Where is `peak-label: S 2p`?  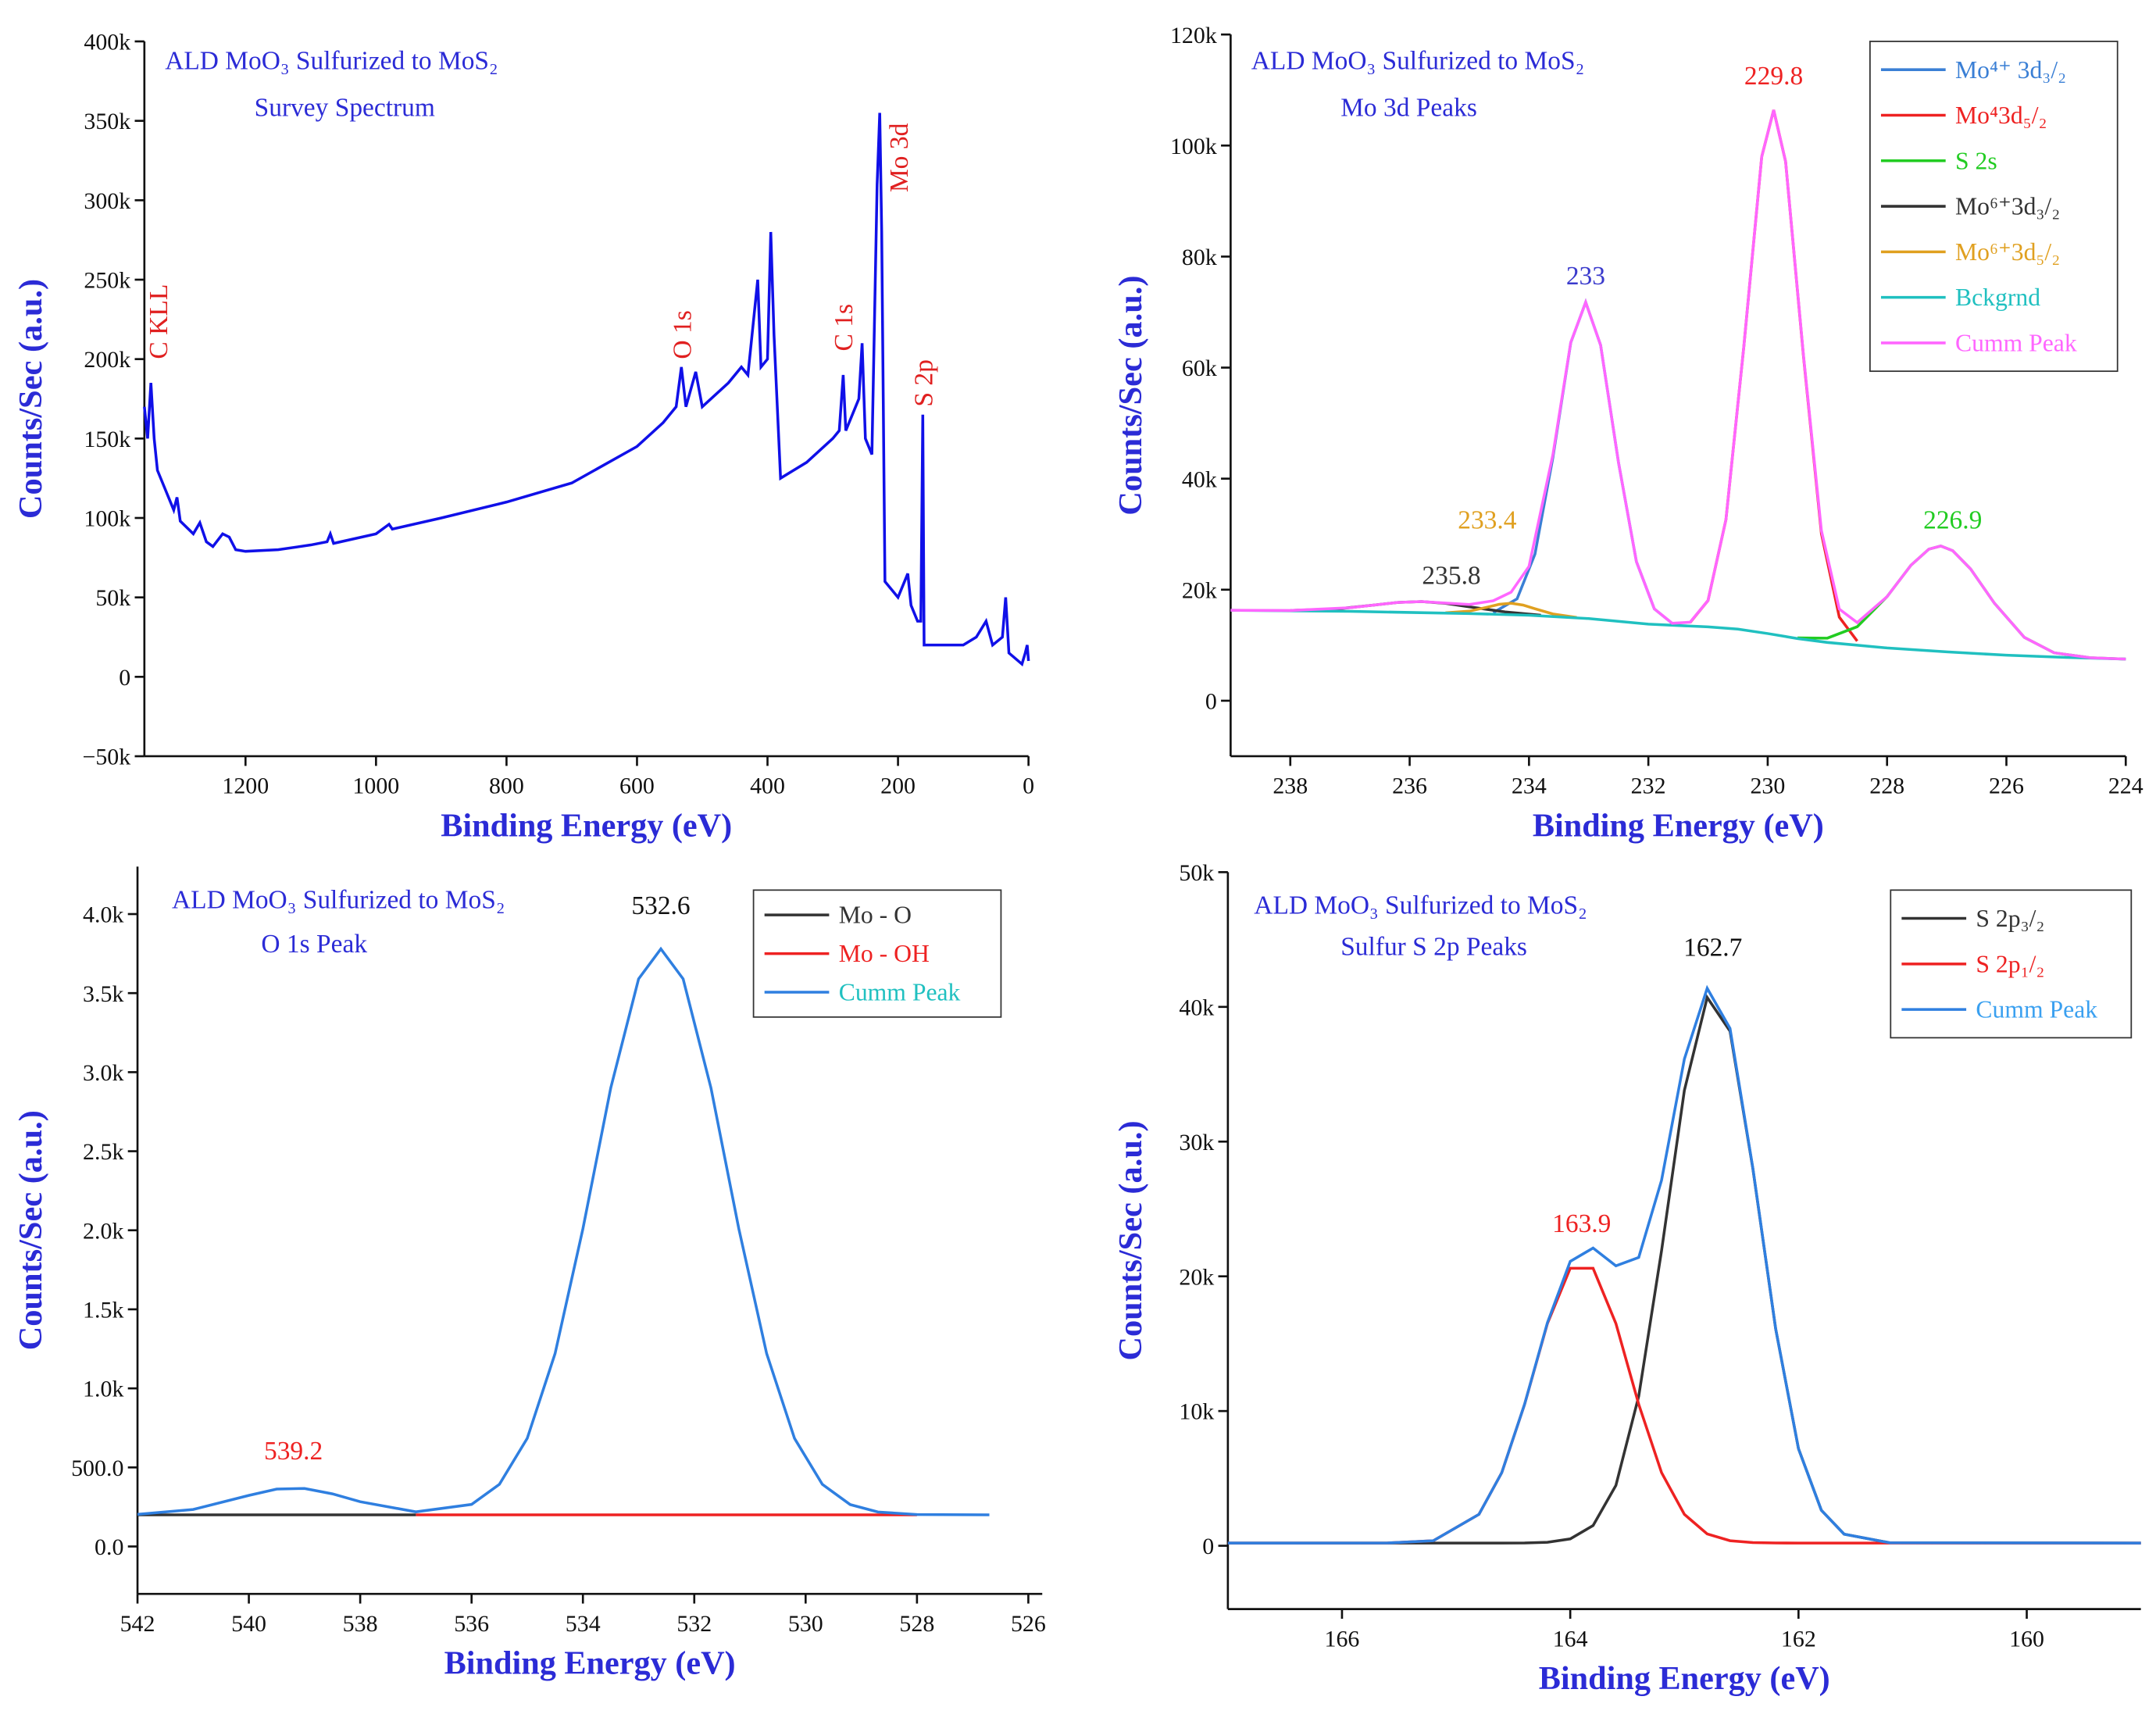 peak-label: S 2p is located at coordinates (925, 383).